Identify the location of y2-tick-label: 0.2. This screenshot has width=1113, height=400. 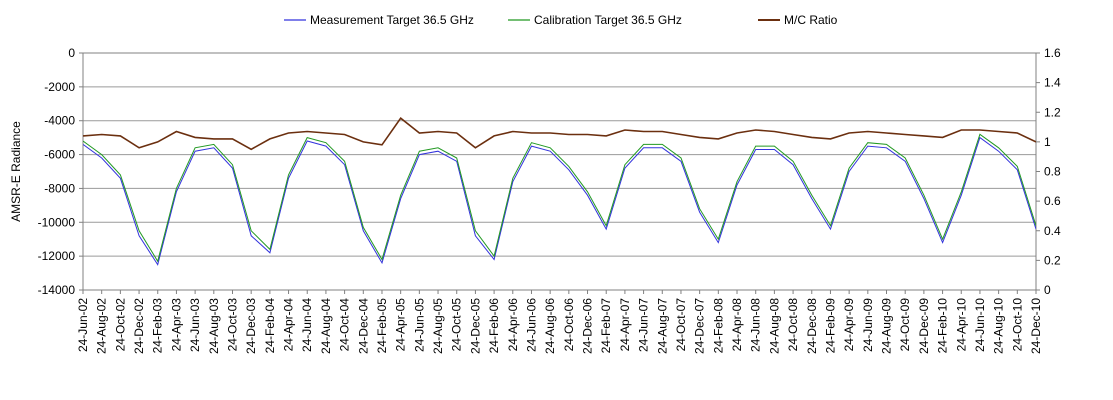
(1052, 260).